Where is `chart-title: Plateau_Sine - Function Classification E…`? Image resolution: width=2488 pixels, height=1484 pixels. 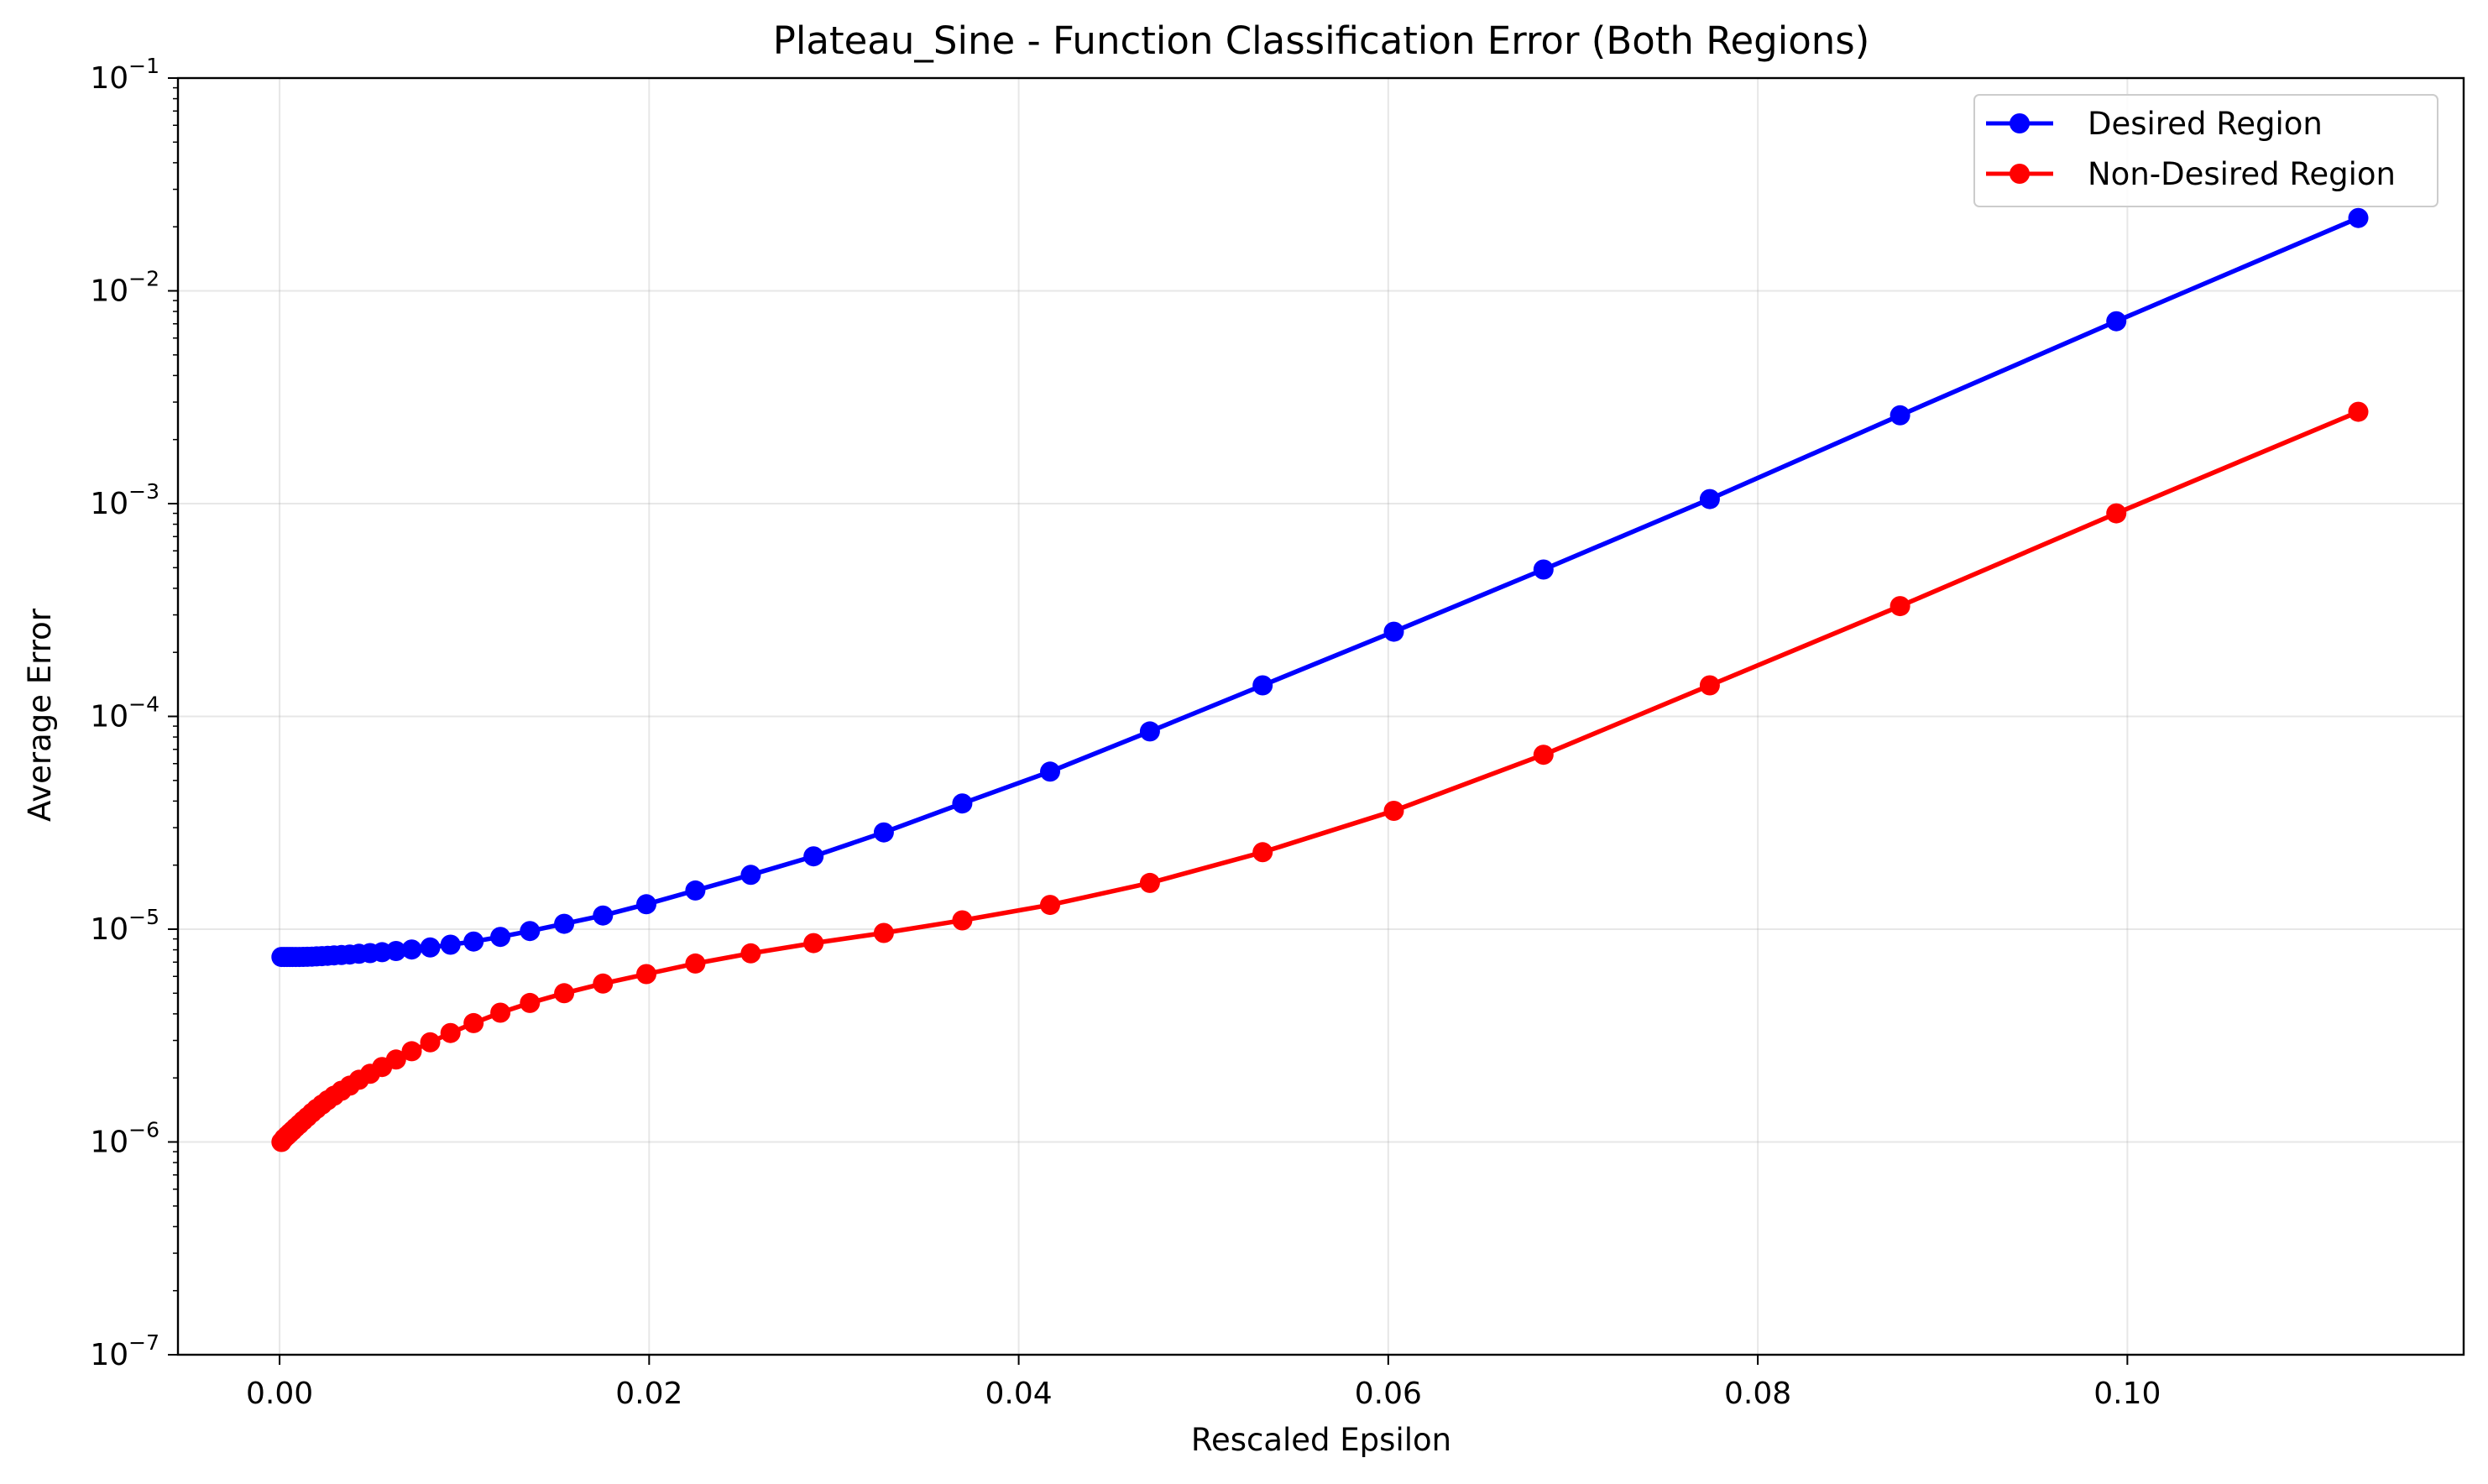 chart-title: Plateau_Sine - Function Classification E… is located at coordinates (1321, 40).